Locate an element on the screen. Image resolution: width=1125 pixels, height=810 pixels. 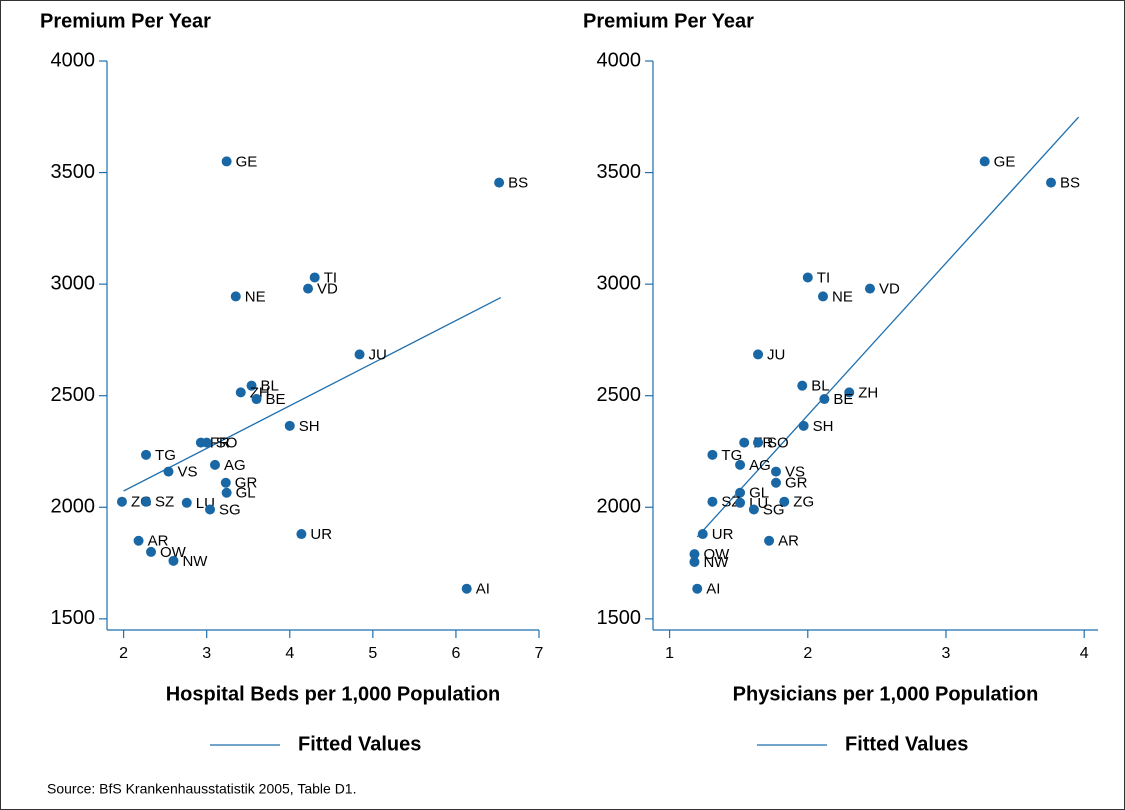
x-axis-label: Physicians per 1,000 Population is located at coordinates (886, 694).